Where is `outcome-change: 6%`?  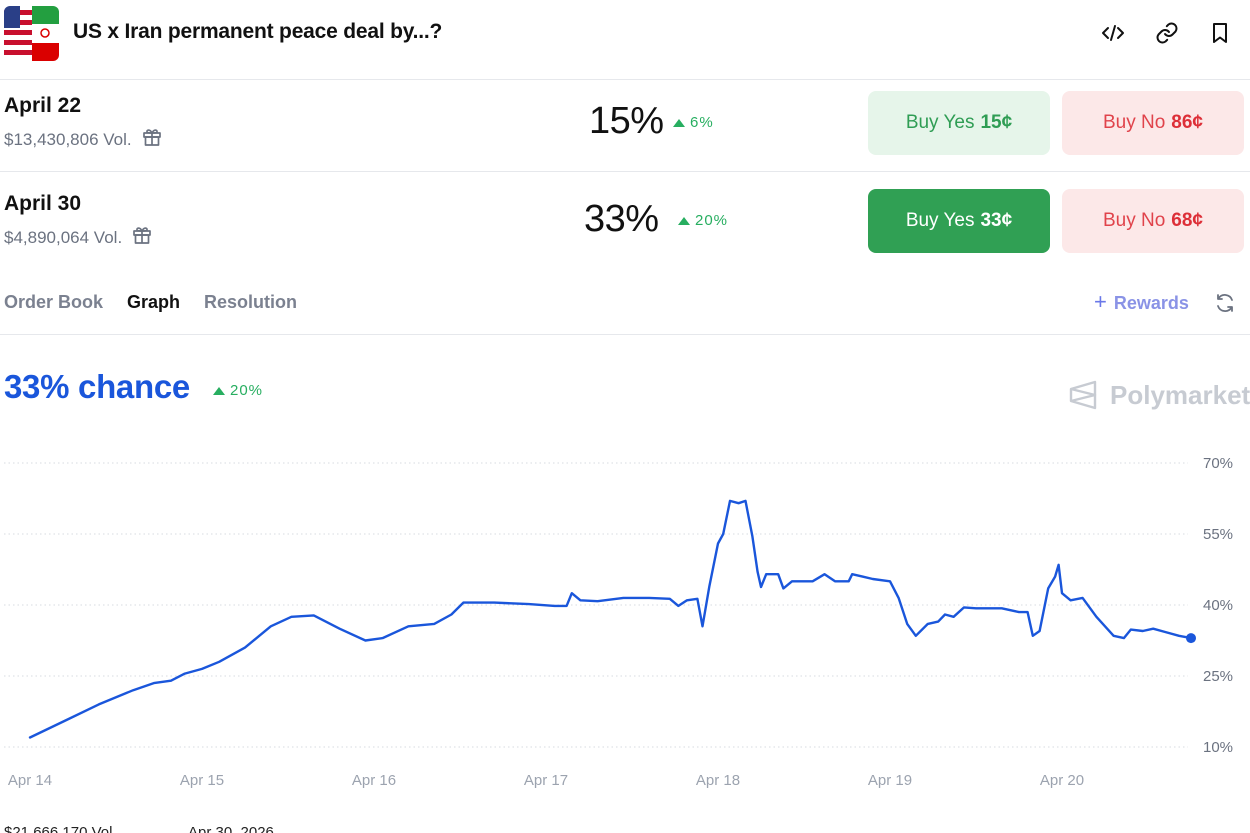
outcome-change: 6% is located at coordinates (693, 122).